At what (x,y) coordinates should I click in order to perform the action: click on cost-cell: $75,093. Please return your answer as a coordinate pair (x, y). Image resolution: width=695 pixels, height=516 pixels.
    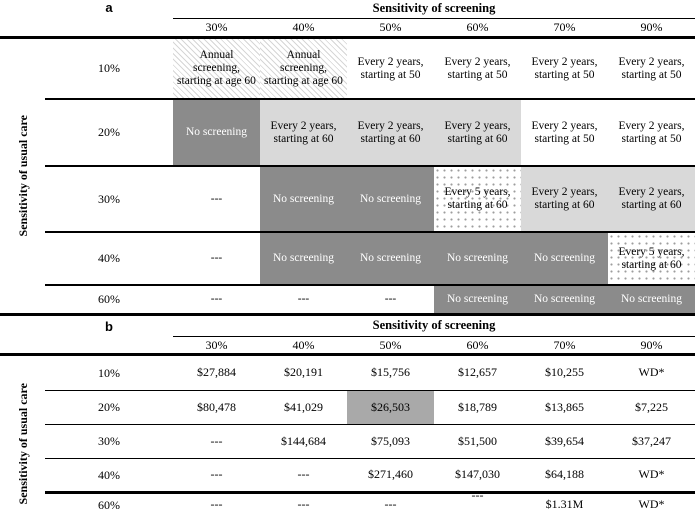
    Looking at the image, I should click on (390, 441).